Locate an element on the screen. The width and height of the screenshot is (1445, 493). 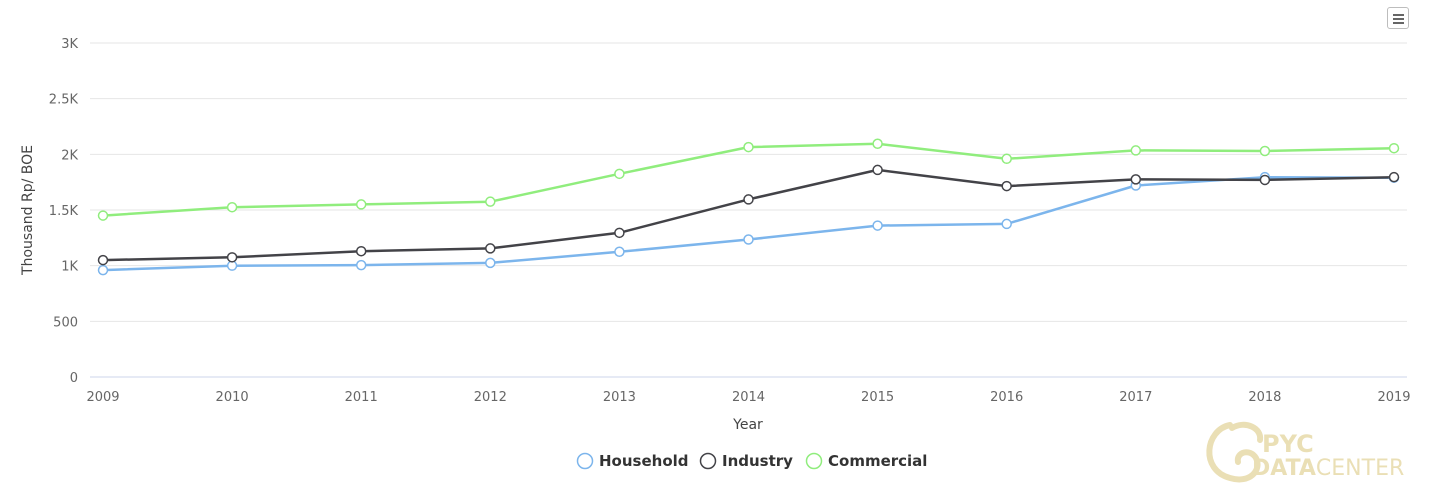
y-tick-label: 2K is located at coordinates (69, 155).